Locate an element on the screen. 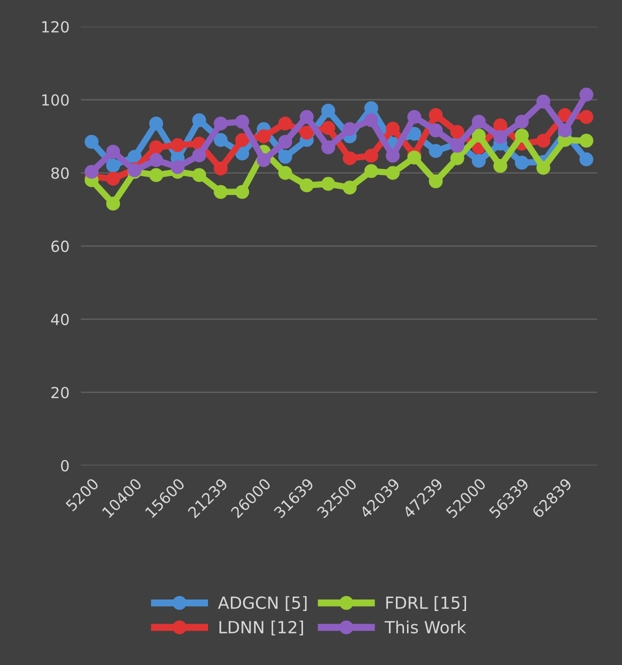 The image size is (622, 665). y-tick-label: 80 is located at coordinates (60, 173).